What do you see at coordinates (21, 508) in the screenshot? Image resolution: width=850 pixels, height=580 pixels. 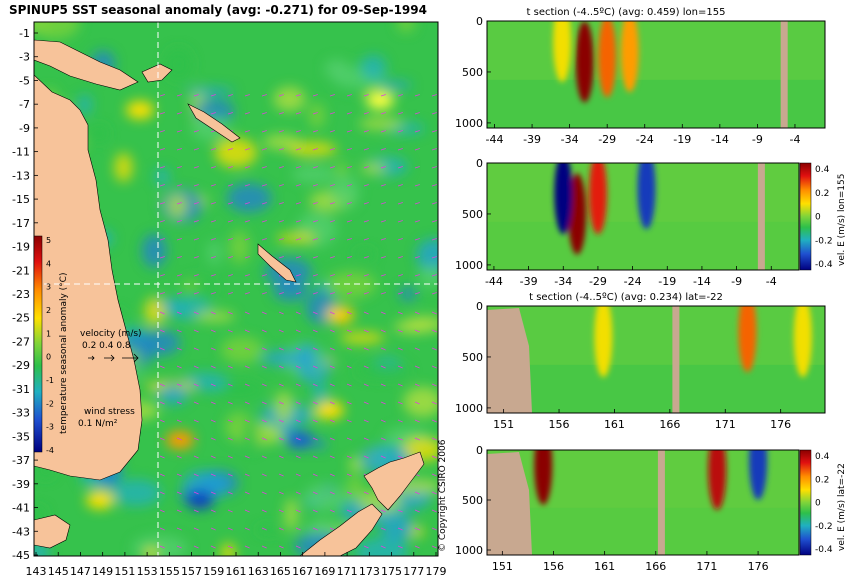 I see `map-y-tick-label: -41` at bounding box center [21, 508].